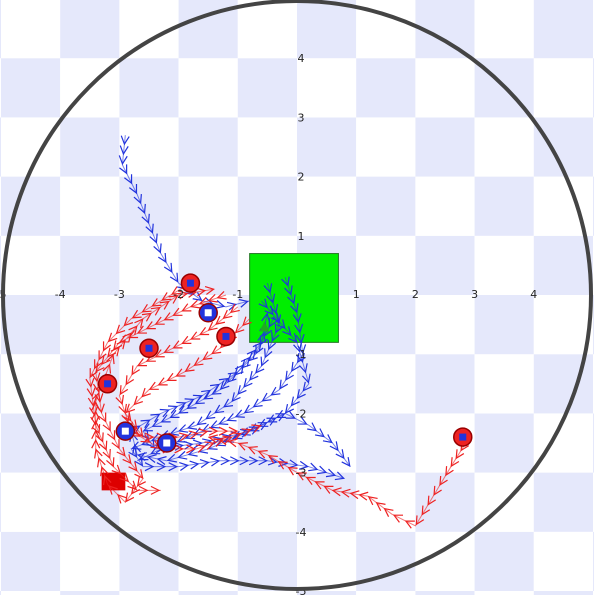 Image resolution: width=594 pixels, height=595 pixels. What do you see at coordinates (356, 294) in the screenshot?
I see `x-tick-label: 1` at bounding box center [356, 294].